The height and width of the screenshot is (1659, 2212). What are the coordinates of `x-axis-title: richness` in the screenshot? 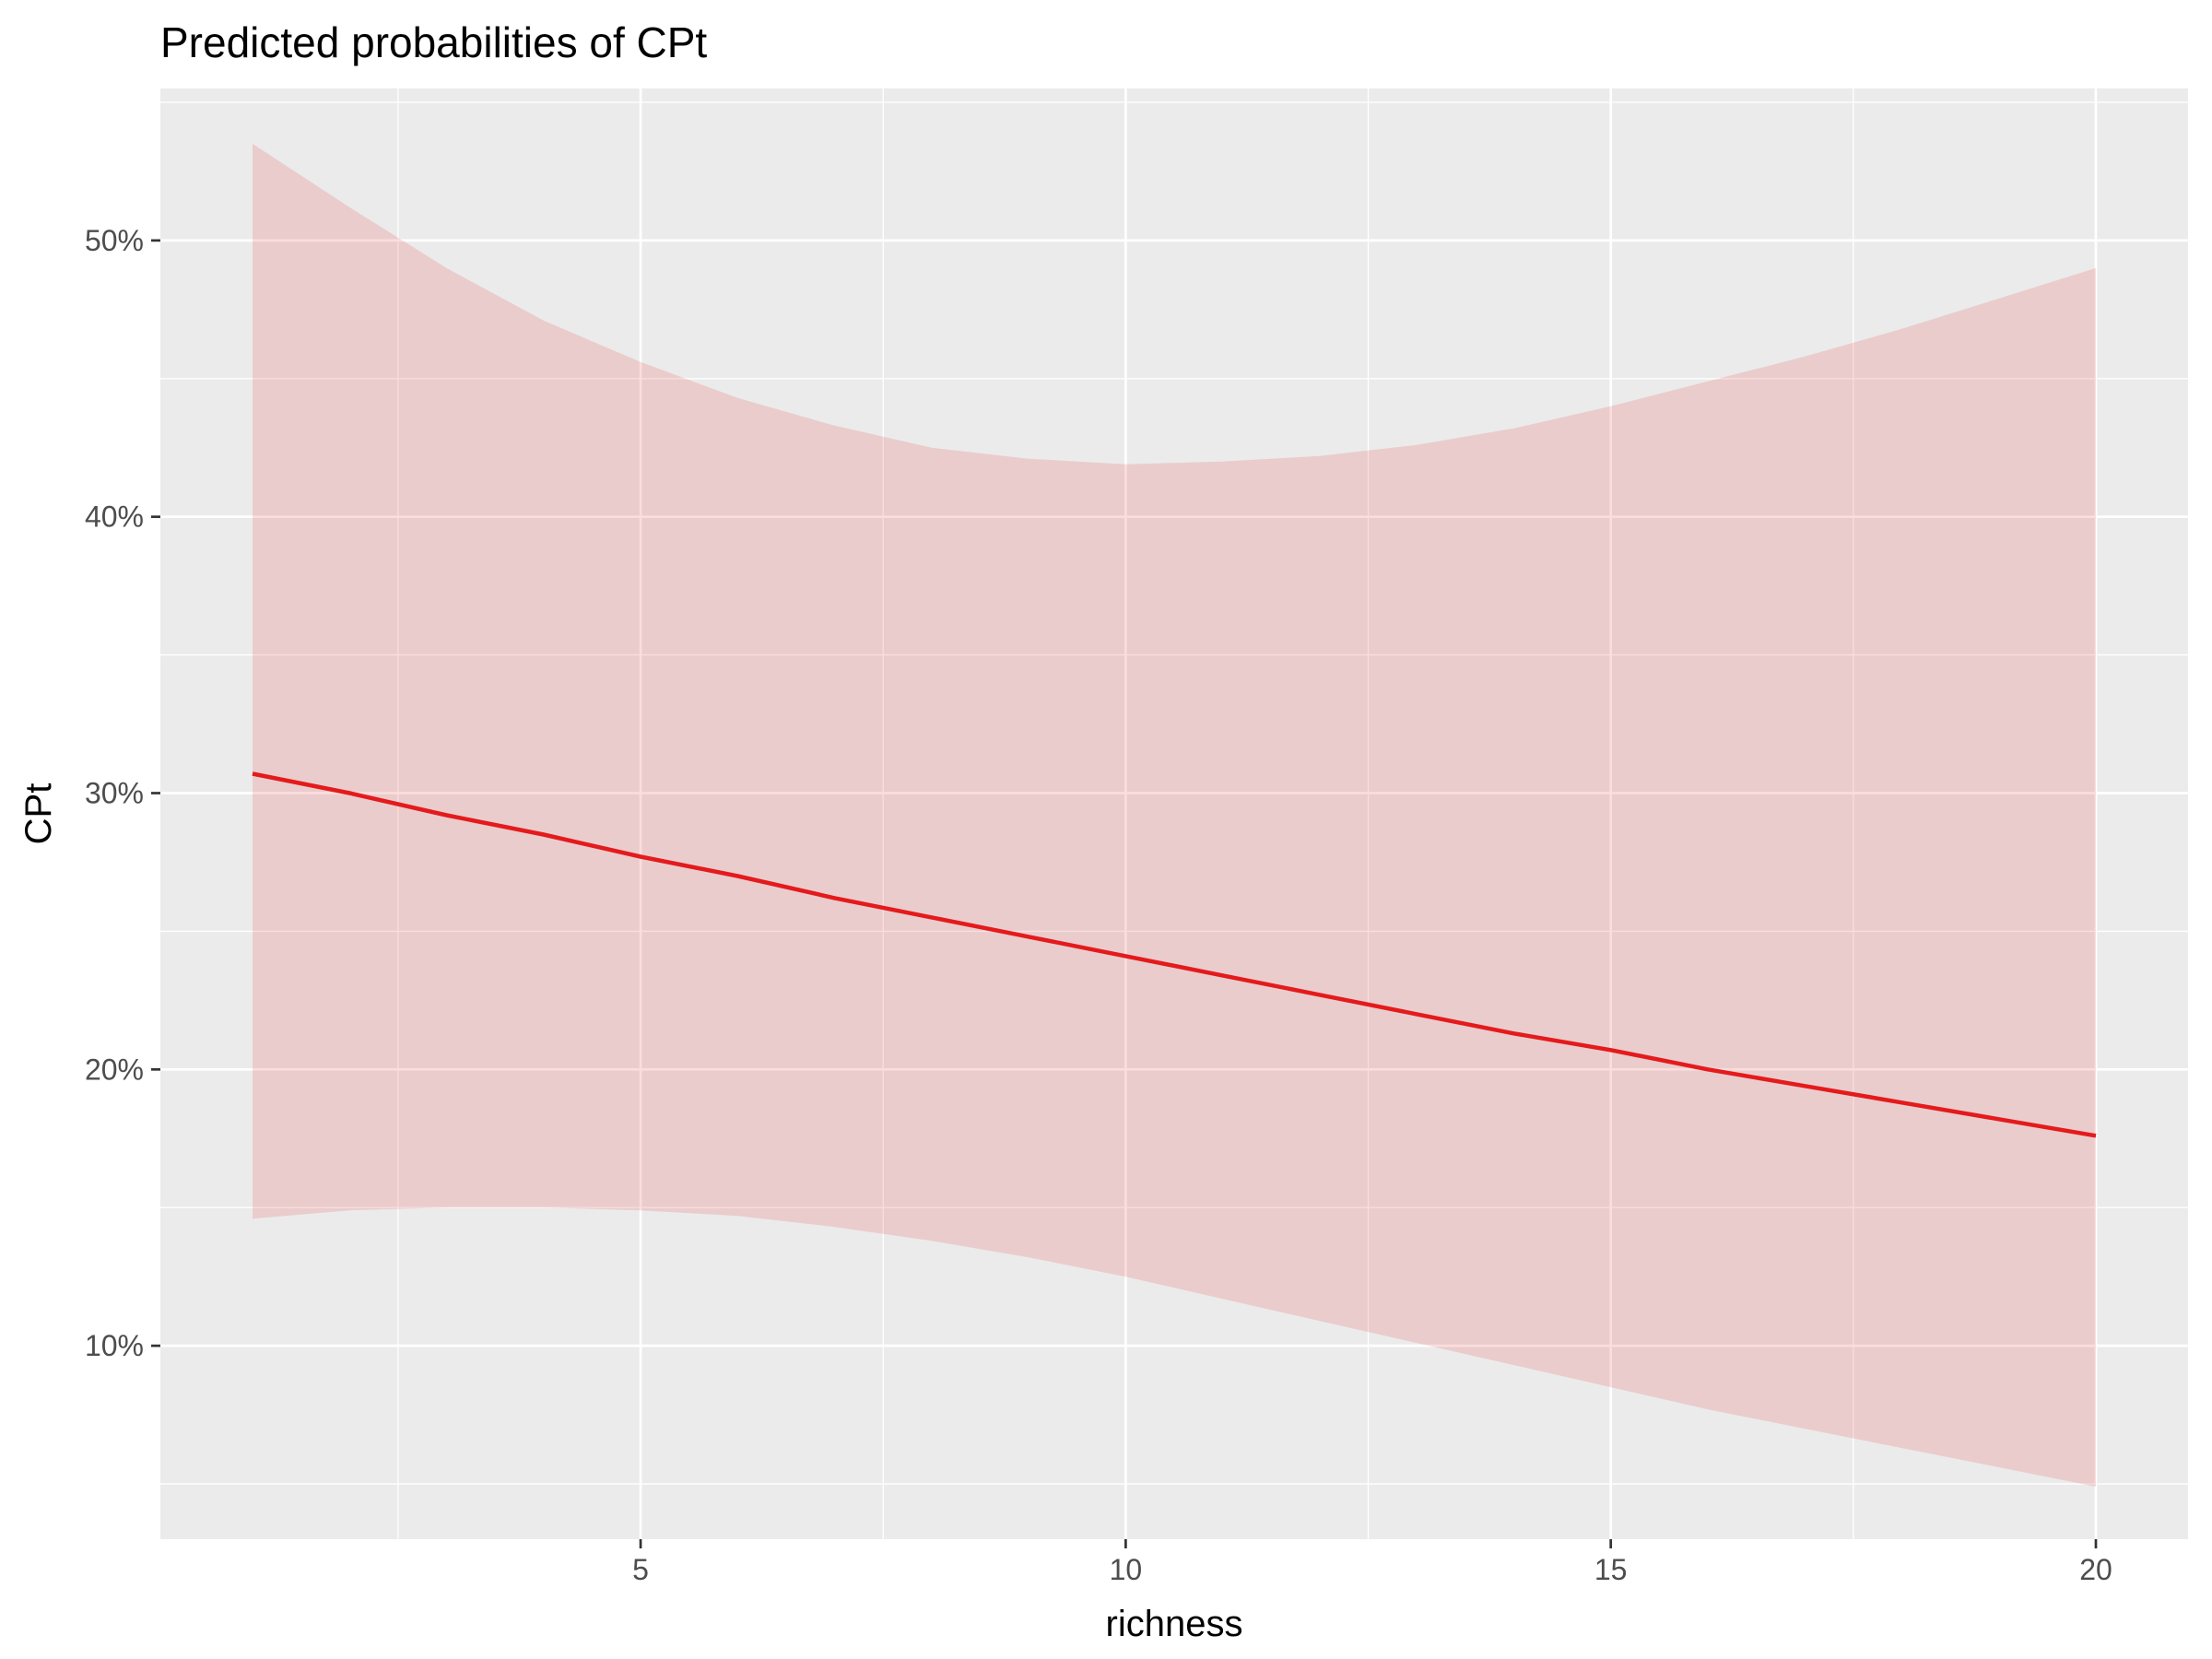 It's located at (1174, 1624).